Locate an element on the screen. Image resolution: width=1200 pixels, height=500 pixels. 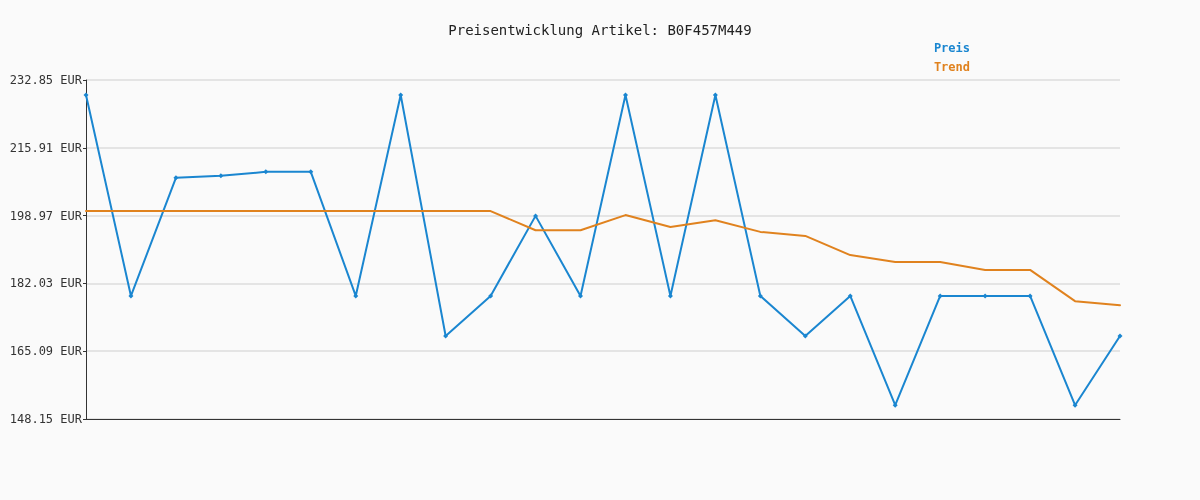
text: Trend is located at coordinates (951, 67).